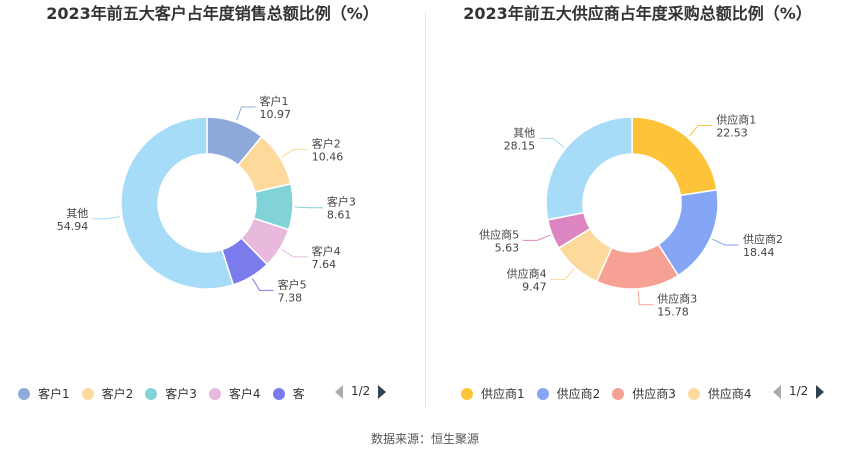 The height and width of the screenshot is (459, 850). Describe the element at coordinates (729, 394) in the screenshot. I see `legend-label: 供应商4` at that location.